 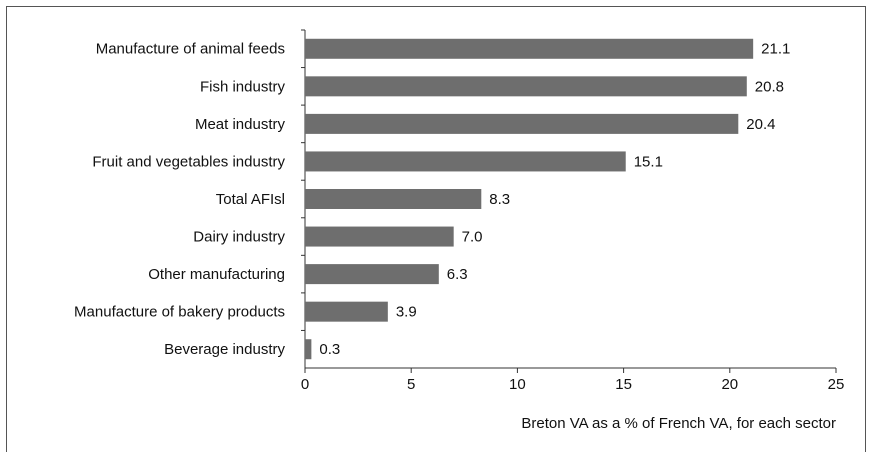 What do you see at coordinates (250, 199) in the screenshot?
I see `y-tick-label: Total AFIsl` at bounding box center [250, 199].